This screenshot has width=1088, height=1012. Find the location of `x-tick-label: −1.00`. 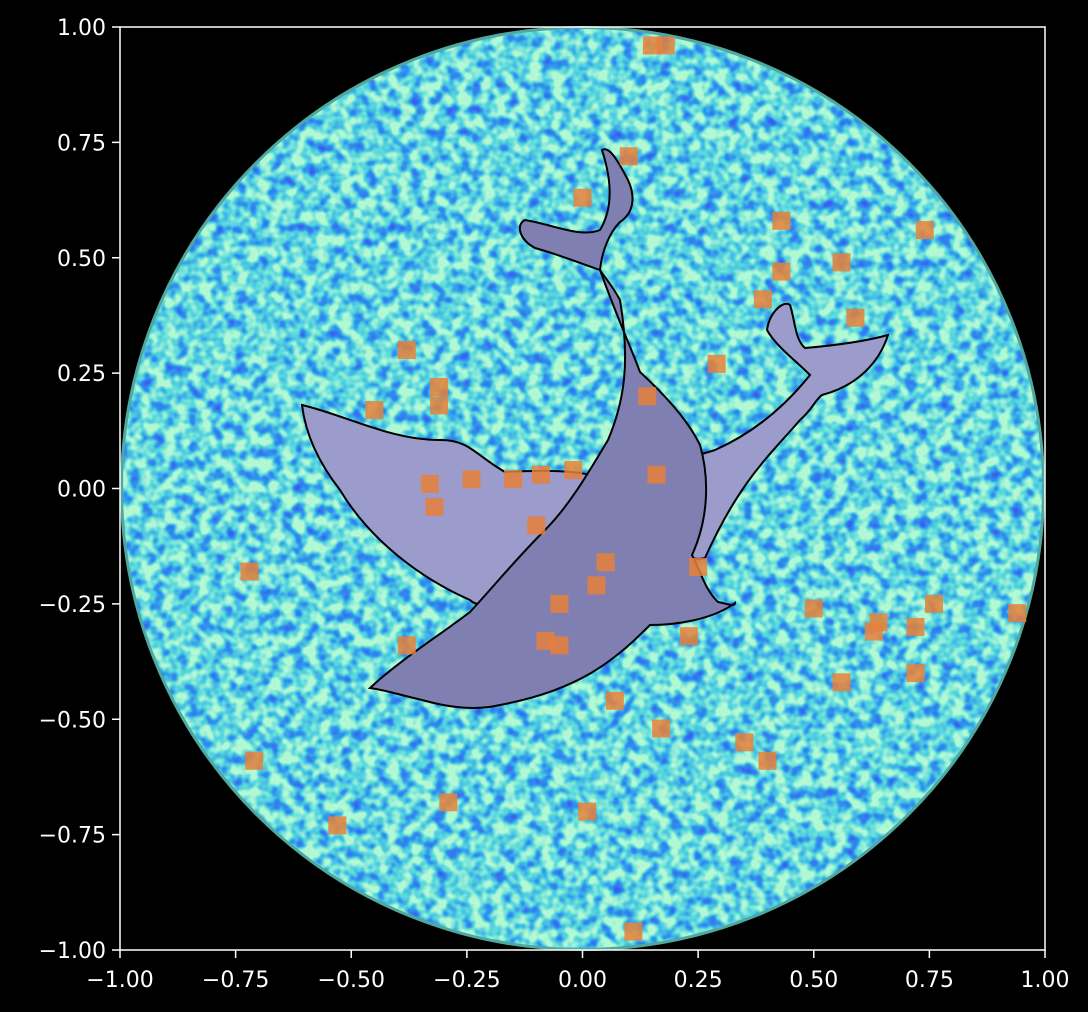

x-tick-label: −1.00 is located at coordinates (119, 980).